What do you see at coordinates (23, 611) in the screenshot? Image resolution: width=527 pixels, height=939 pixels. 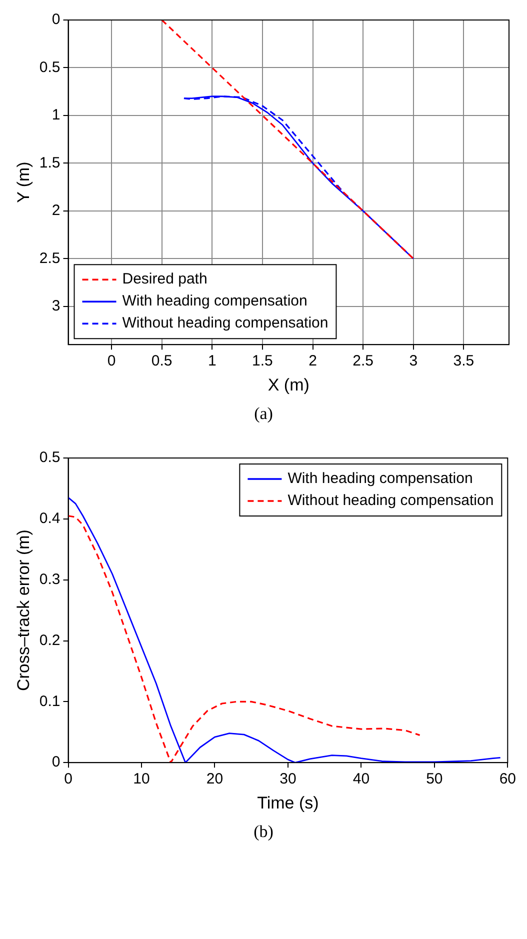 I see `y-axis-title: Cross–track error (m)` at bounding box center [23, 611].